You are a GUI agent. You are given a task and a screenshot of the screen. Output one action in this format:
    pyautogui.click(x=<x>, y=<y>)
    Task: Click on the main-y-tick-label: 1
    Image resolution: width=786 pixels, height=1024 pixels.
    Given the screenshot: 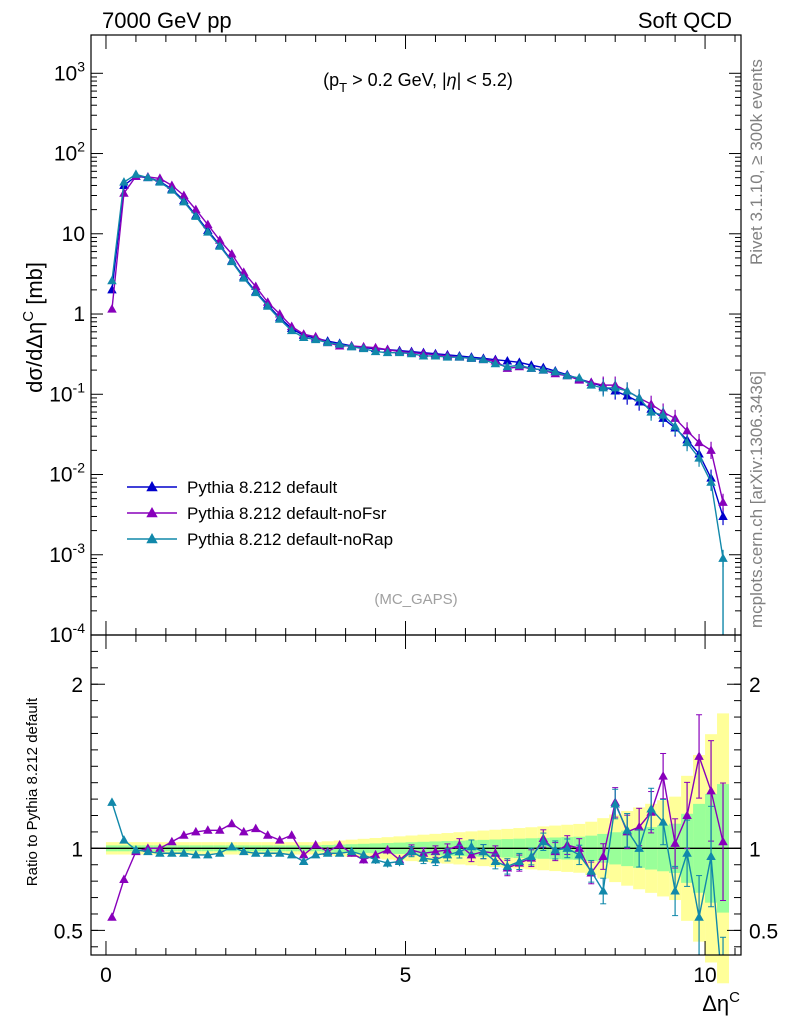 What is the action you would take?
    pyautogui.click(x=79, y=314)
    